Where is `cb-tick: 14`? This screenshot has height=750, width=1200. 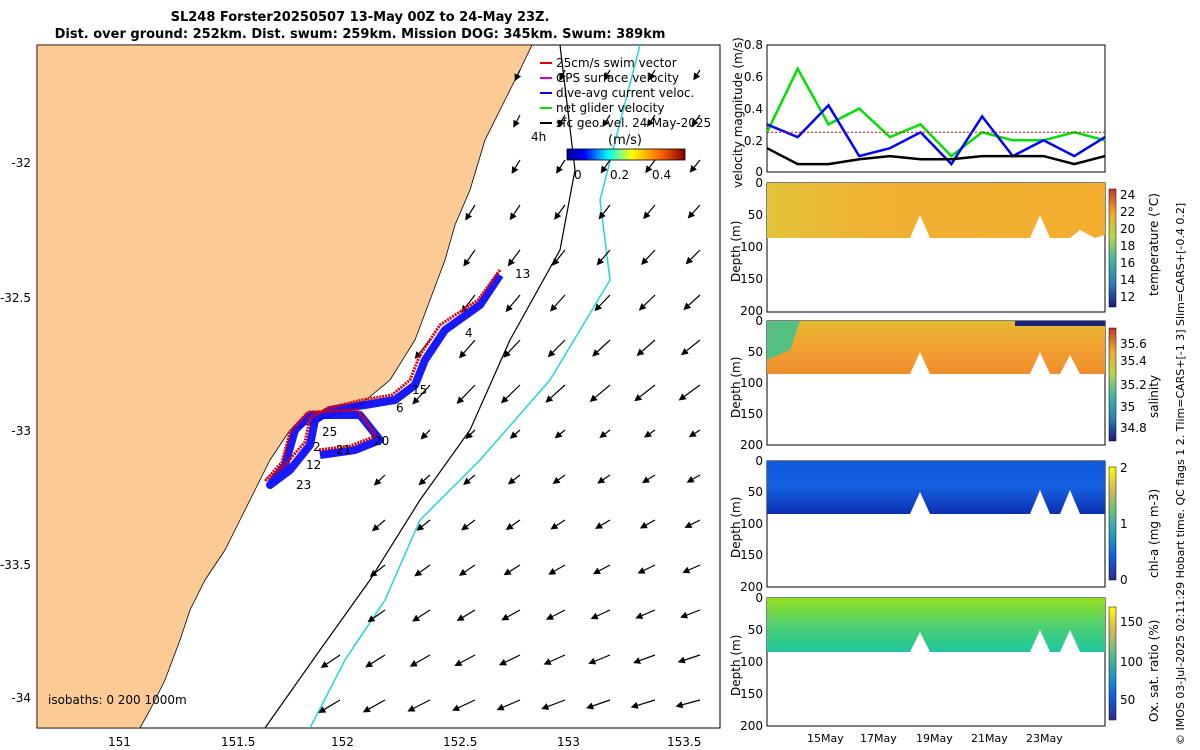 cb-tick: 14 is located at coordinates (1127, 280).